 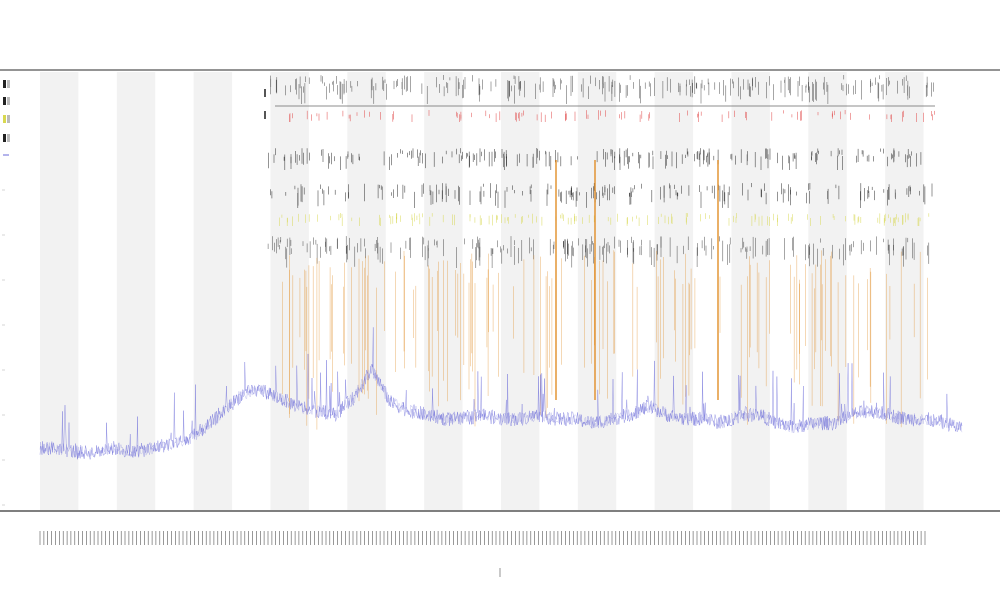 What do you see at coordinates (8, 138) in the screenshot?
I see `legend-swatch-4-text` at bounding box center [8, 138].